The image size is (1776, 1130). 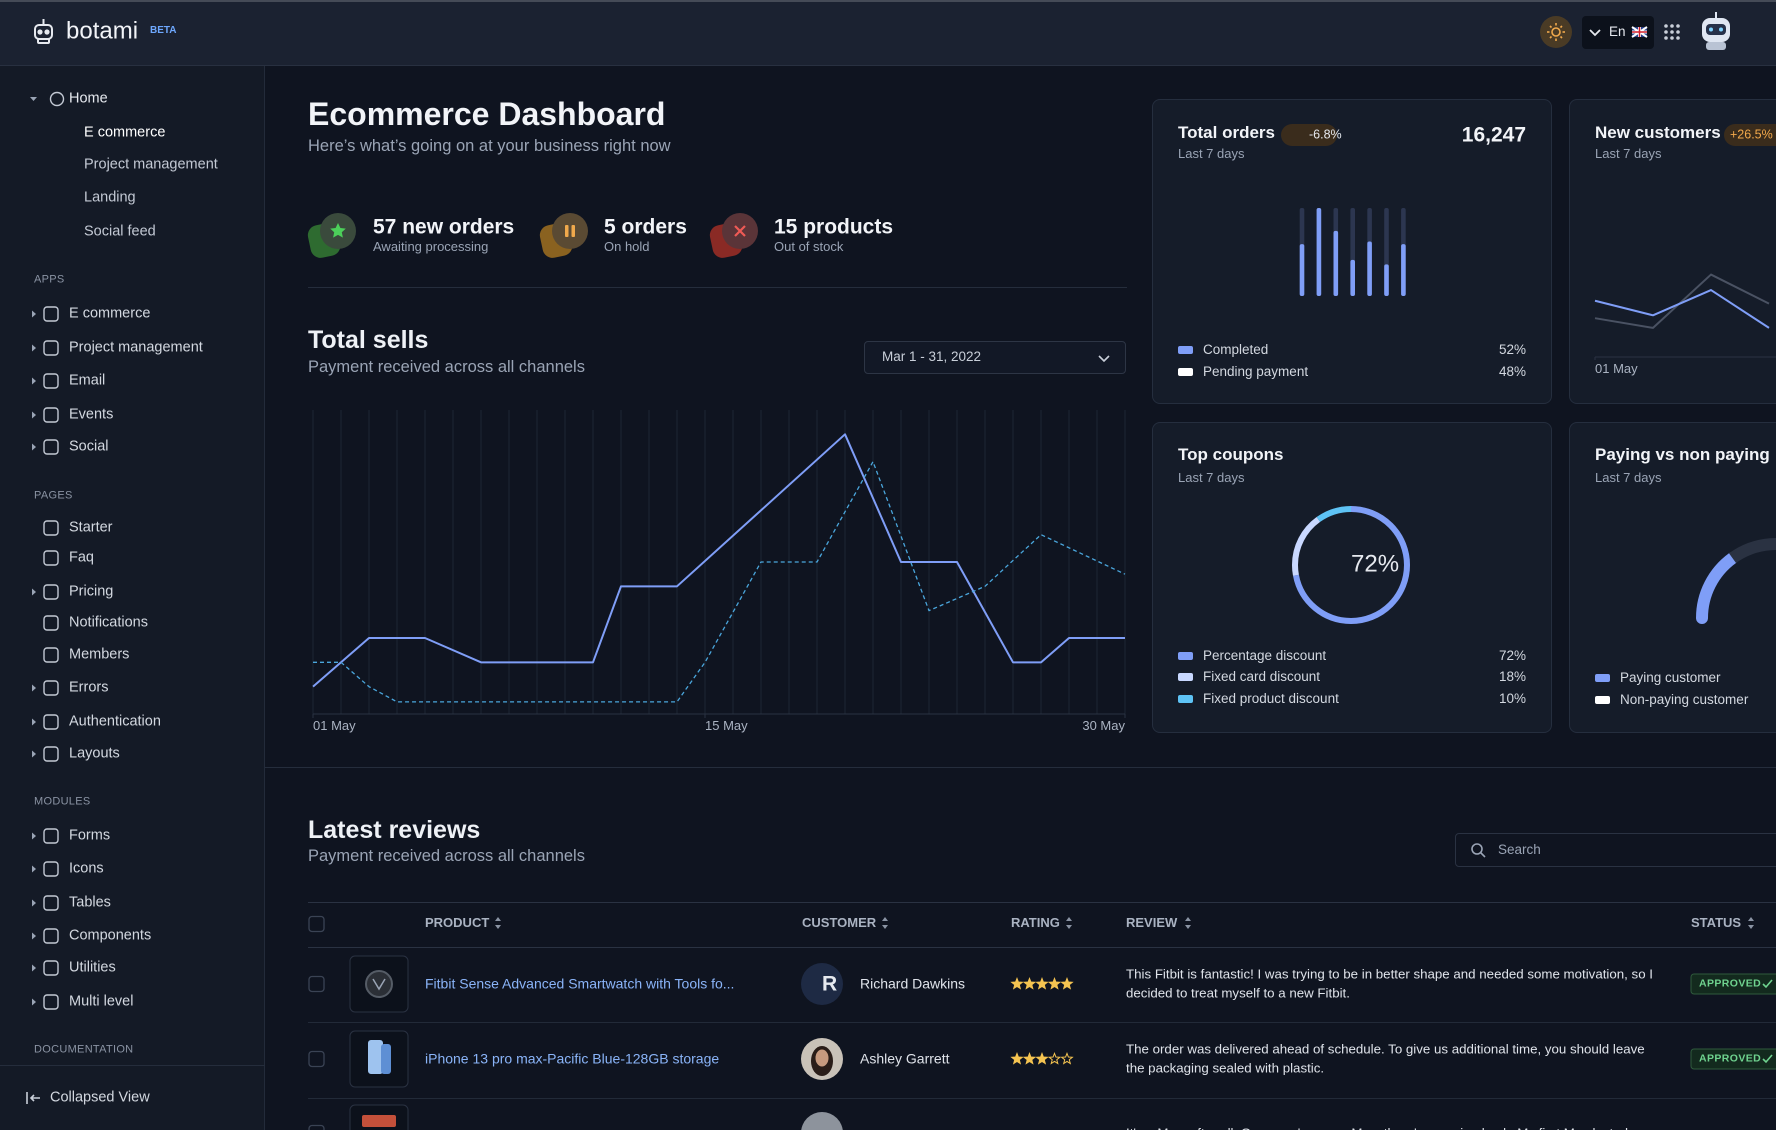 What do you see at coordinates (808, 247) in the screenshot?
I see `stat-subtitle: Out of stock` at bounding box center [808, 247].